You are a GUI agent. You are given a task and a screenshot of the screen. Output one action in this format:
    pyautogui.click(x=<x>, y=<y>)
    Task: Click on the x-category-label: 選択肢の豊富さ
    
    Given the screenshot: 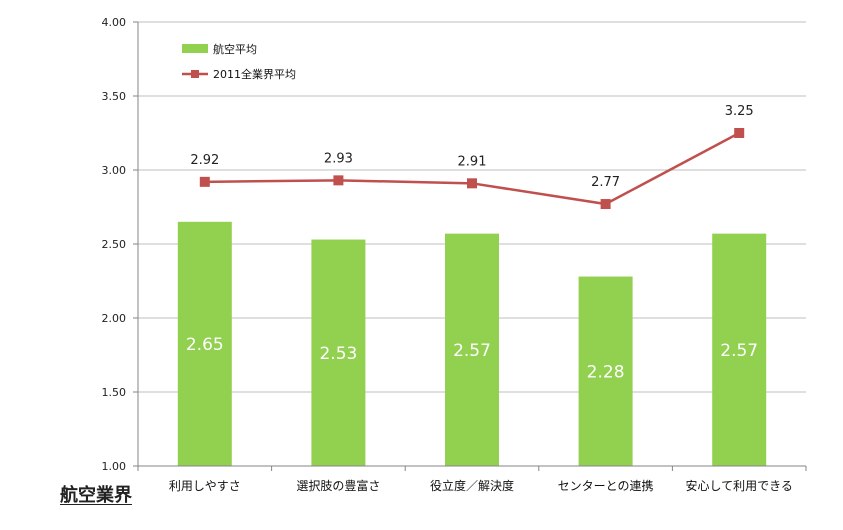 What is the action you would take?
    pyautogui.click(x=338, y=485)
    